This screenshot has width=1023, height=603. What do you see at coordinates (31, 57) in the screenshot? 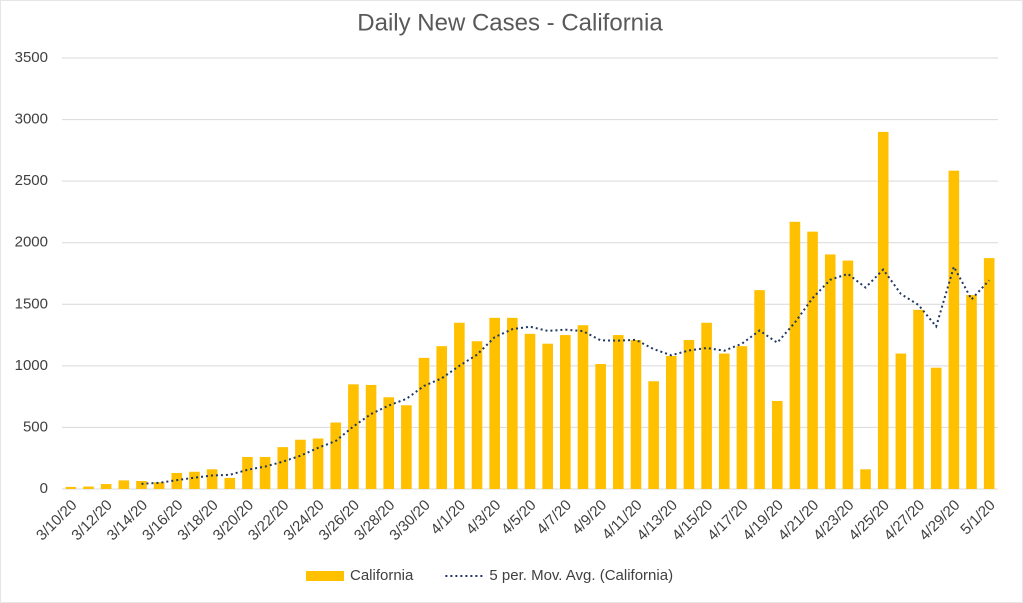
I see `y-tick-label: 3500` at bounding box center [31, 57].